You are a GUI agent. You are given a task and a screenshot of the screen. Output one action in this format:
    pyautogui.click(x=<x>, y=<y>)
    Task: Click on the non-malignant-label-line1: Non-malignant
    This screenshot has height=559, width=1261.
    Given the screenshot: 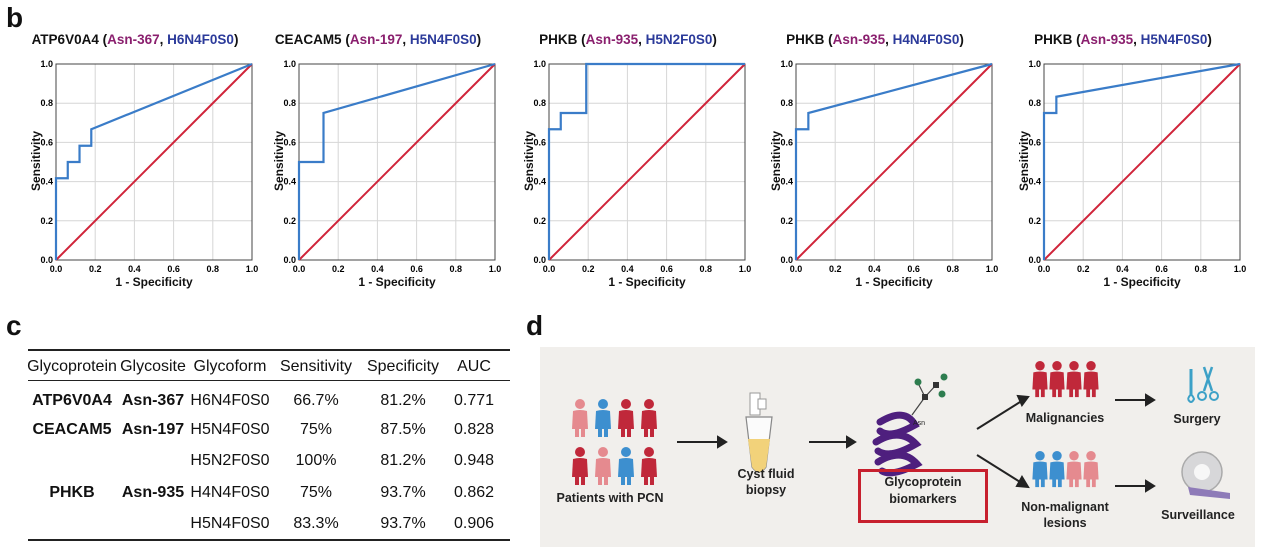 What is the action you would take?
    pyautogui.click(x=1065, y=507)
    